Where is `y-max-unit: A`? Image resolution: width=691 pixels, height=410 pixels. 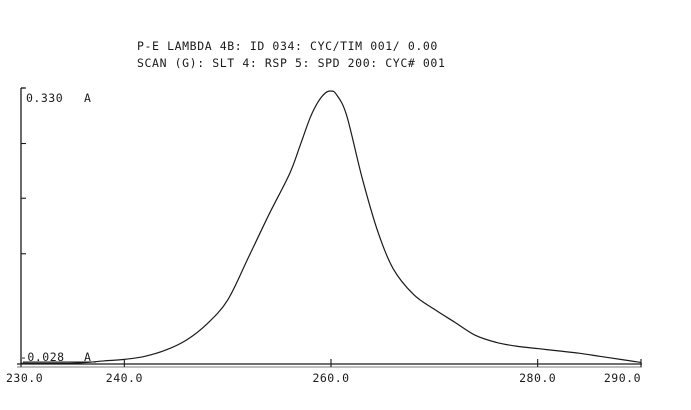
y-max-unit: A is located at coordinates (87, 98).